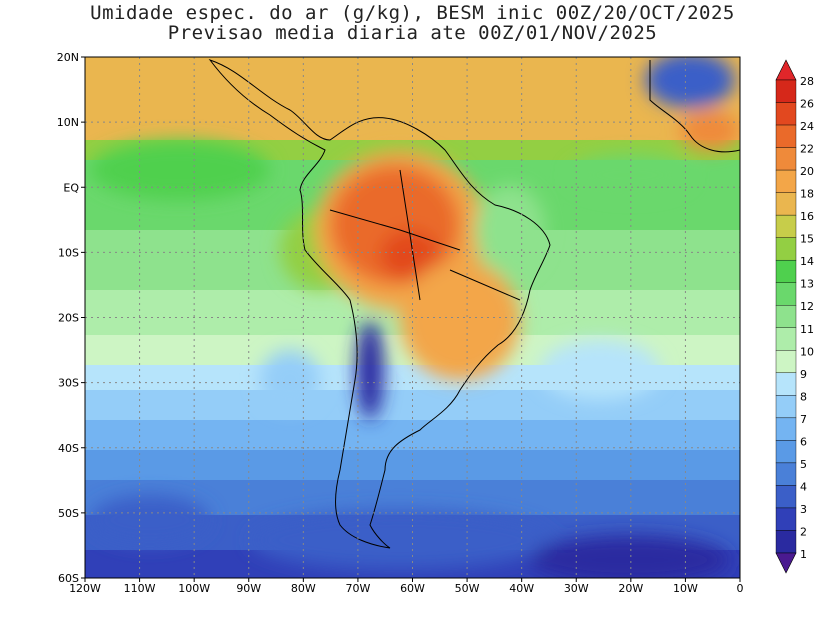  I want to click on colorbar-level-label: 26, so click(807, 104).